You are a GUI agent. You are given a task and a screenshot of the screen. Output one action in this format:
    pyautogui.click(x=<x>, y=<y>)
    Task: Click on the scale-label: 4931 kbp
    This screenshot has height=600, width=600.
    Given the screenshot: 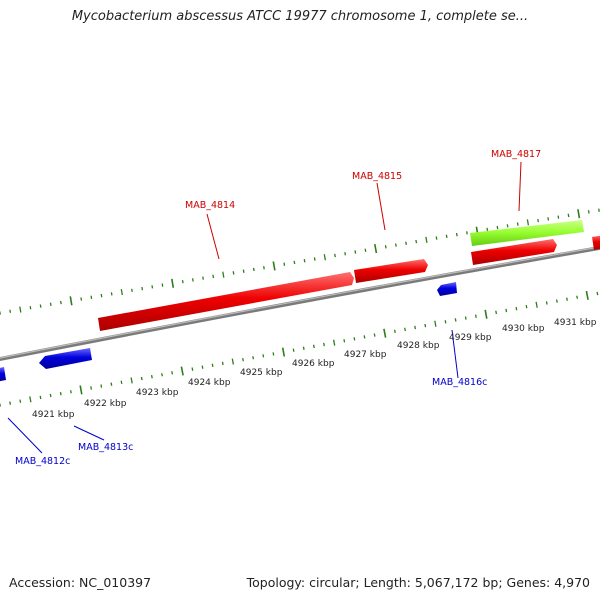 What is the action you would take?
    pyautogui.click(x=575, y=323)
    